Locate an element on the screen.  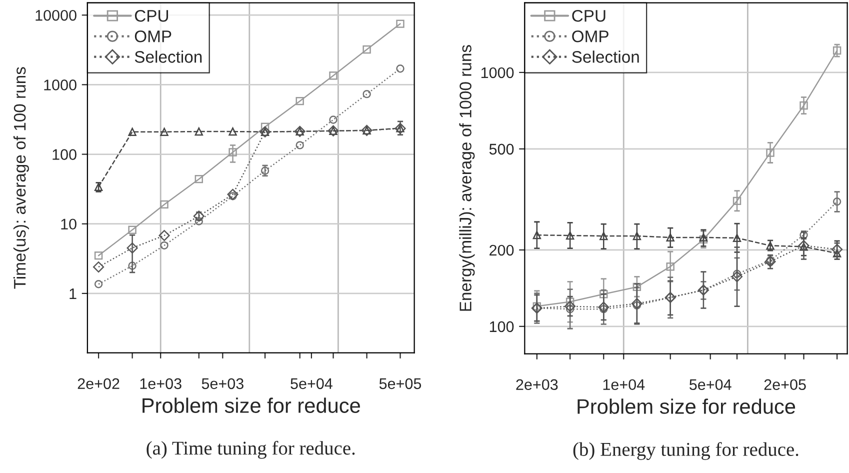
y-tick-label: 1 is located at coordinates (73, 293).